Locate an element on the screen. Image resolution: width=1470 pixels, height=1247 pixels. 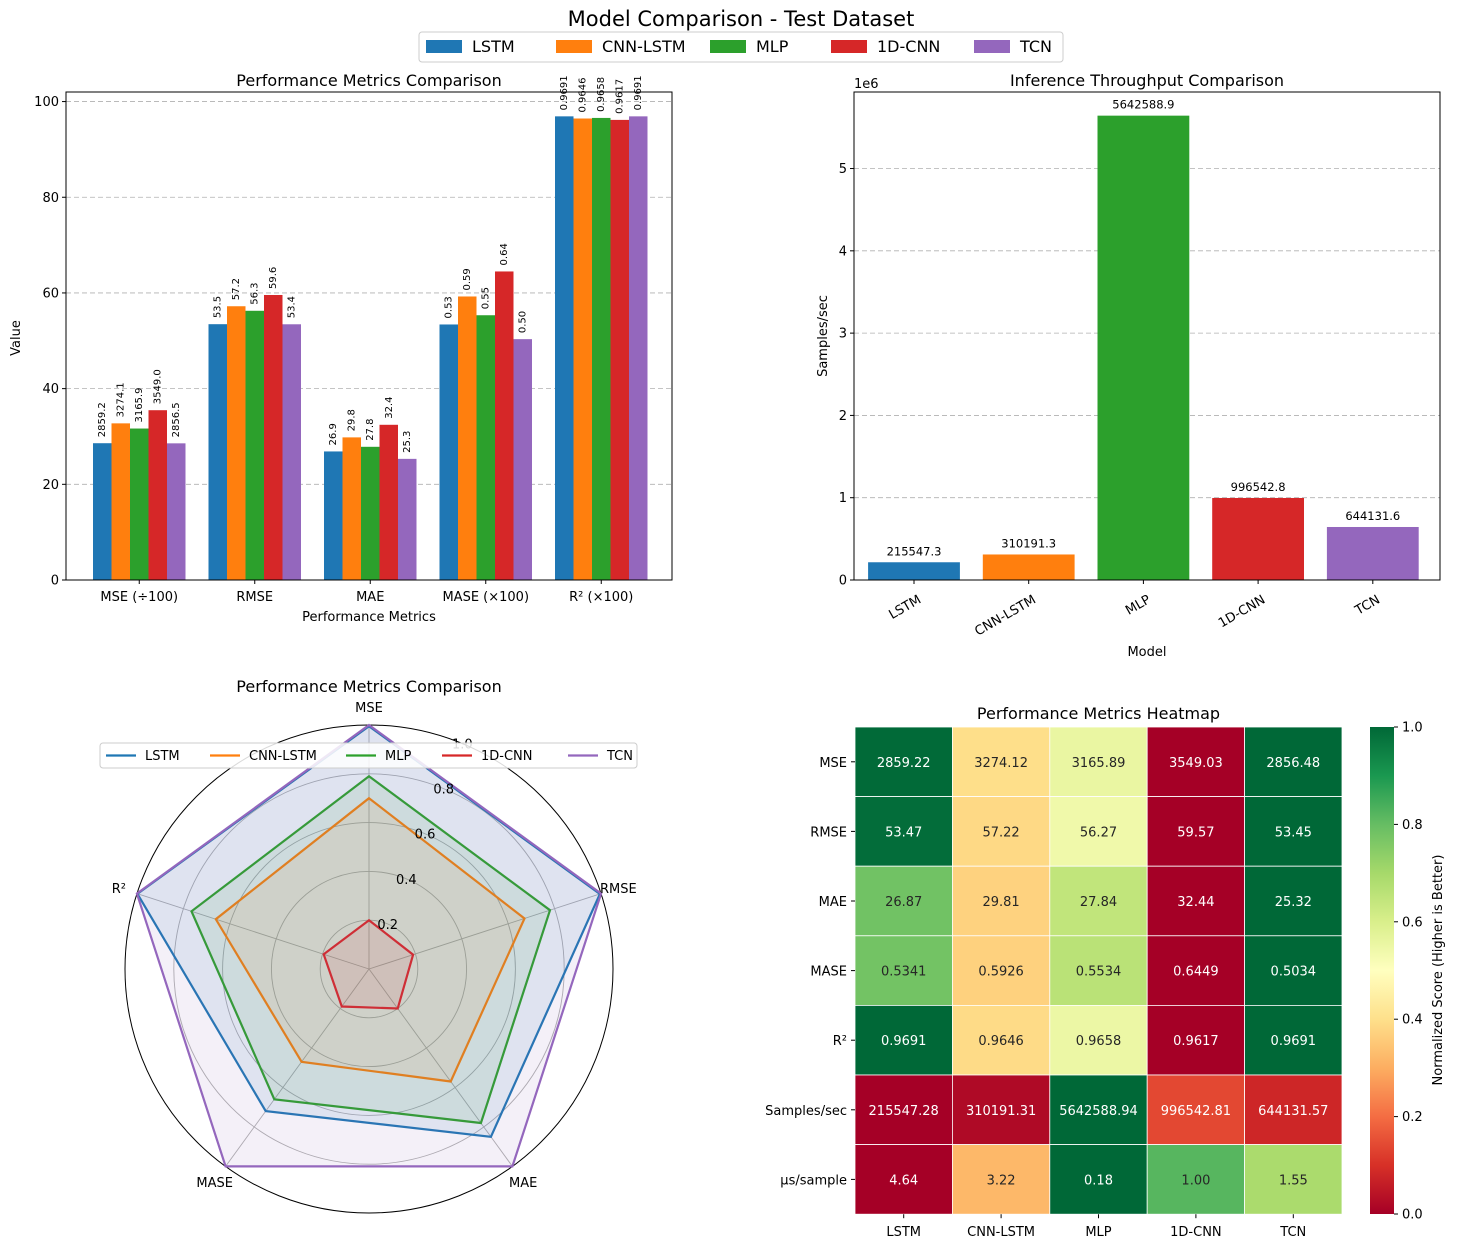
radar-series-MLP is located at coordinates (371, 949).